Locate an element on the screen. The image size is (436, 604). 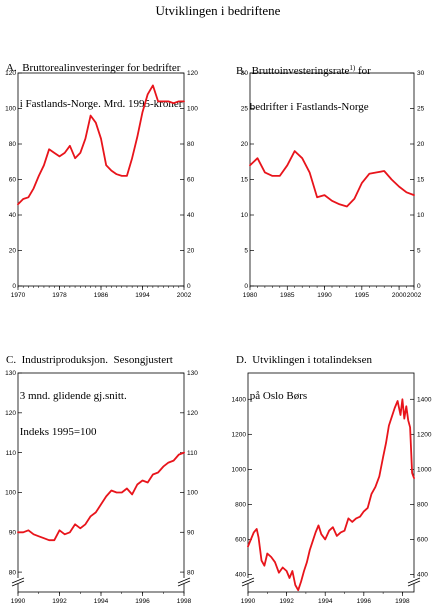
panel-d-ytick-label-left: 1200 is located at coordinates (239, 435).